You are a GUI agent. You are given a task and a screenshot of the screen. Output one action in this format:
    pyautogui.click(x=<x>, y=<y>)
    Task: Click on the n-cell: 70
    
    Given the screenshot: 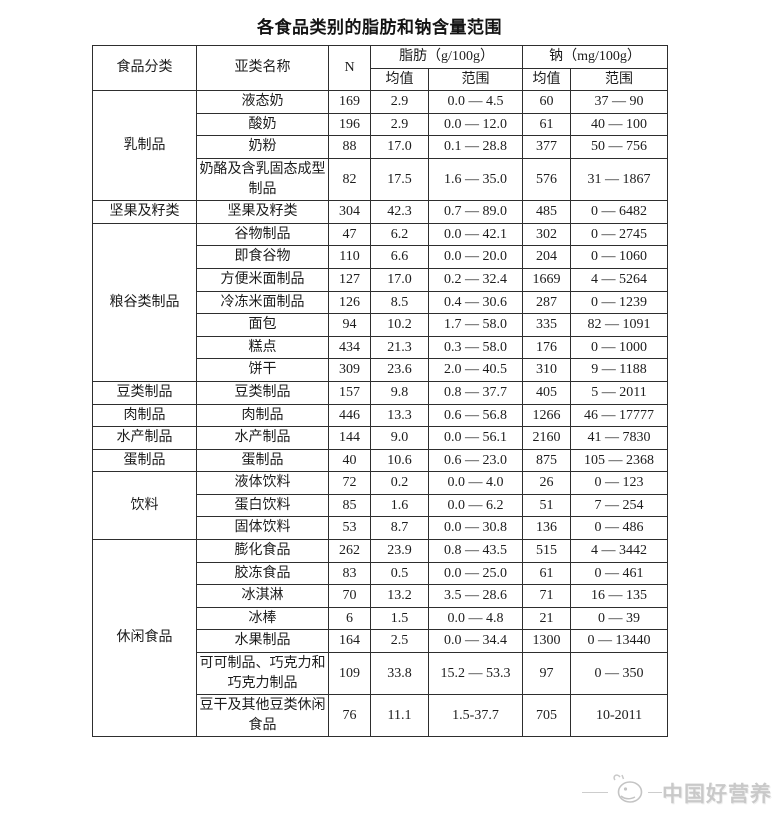 What is the action you would take?
    pyautogui.click(x=349, y=596)
    